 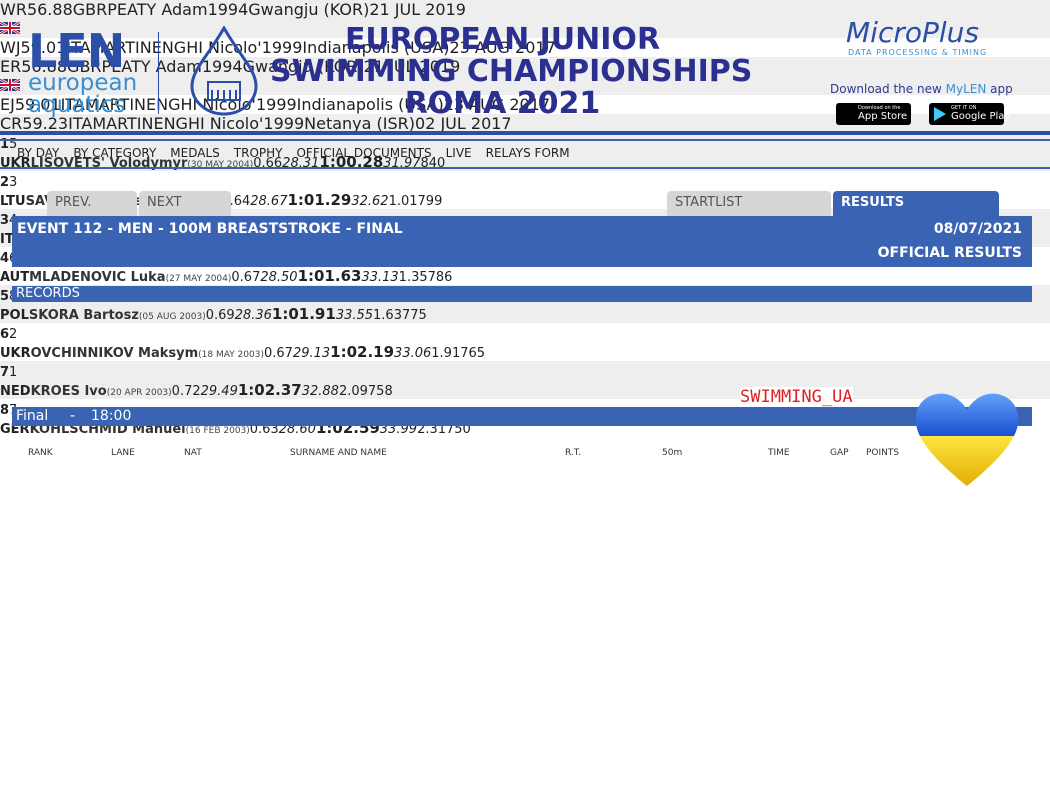 I want to click on nat: POL, so click(x=14, y=315).